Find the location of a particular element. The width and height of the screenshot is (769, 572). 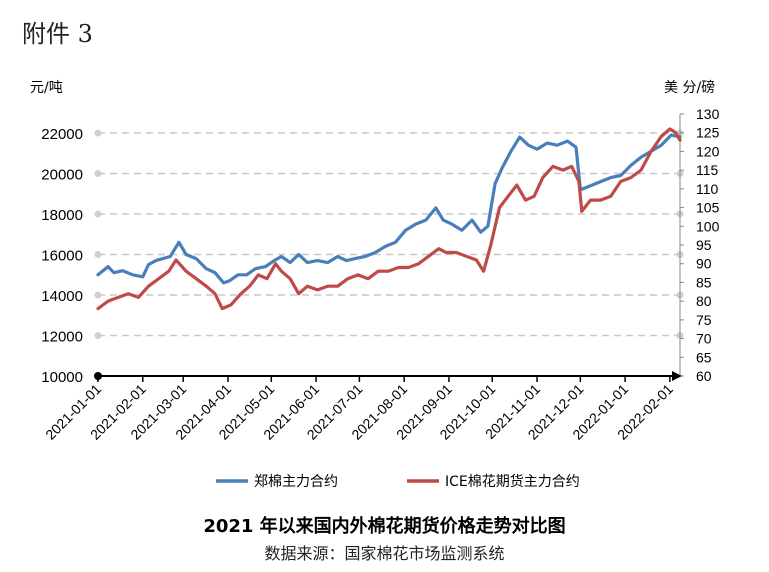

y-right-tick-label: 60 is located at coordinates (704, 376).